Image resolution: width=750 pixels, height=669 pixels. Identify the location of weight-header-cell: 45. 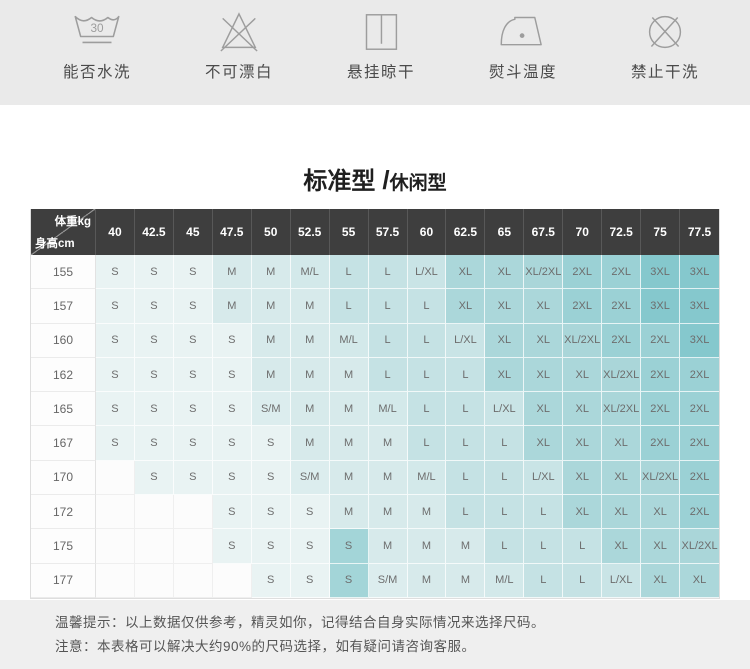
(193, 232).